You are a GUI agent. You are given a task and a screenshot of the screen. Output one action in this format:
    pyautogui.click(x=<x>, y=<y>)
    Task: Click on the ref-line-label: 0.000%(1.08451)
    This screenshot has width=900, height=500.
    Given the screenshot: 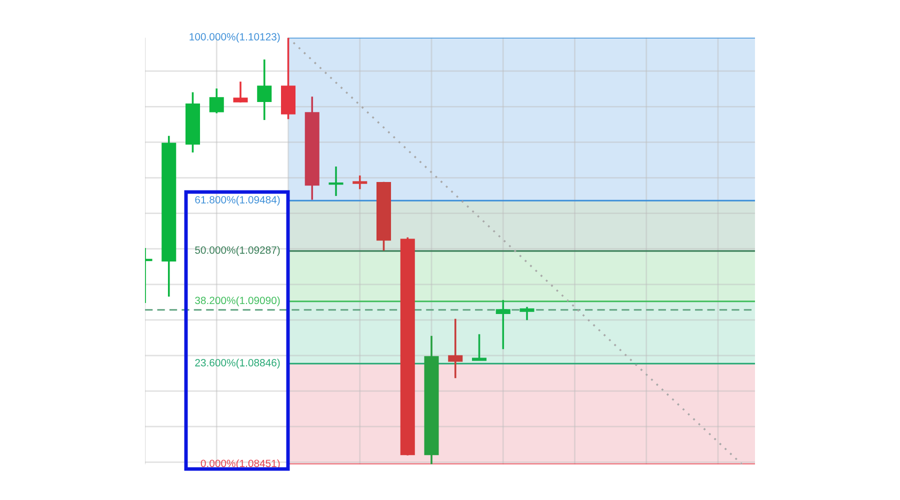 What is the action you would take?
    pyautogui.click(x=240, y=464)
    